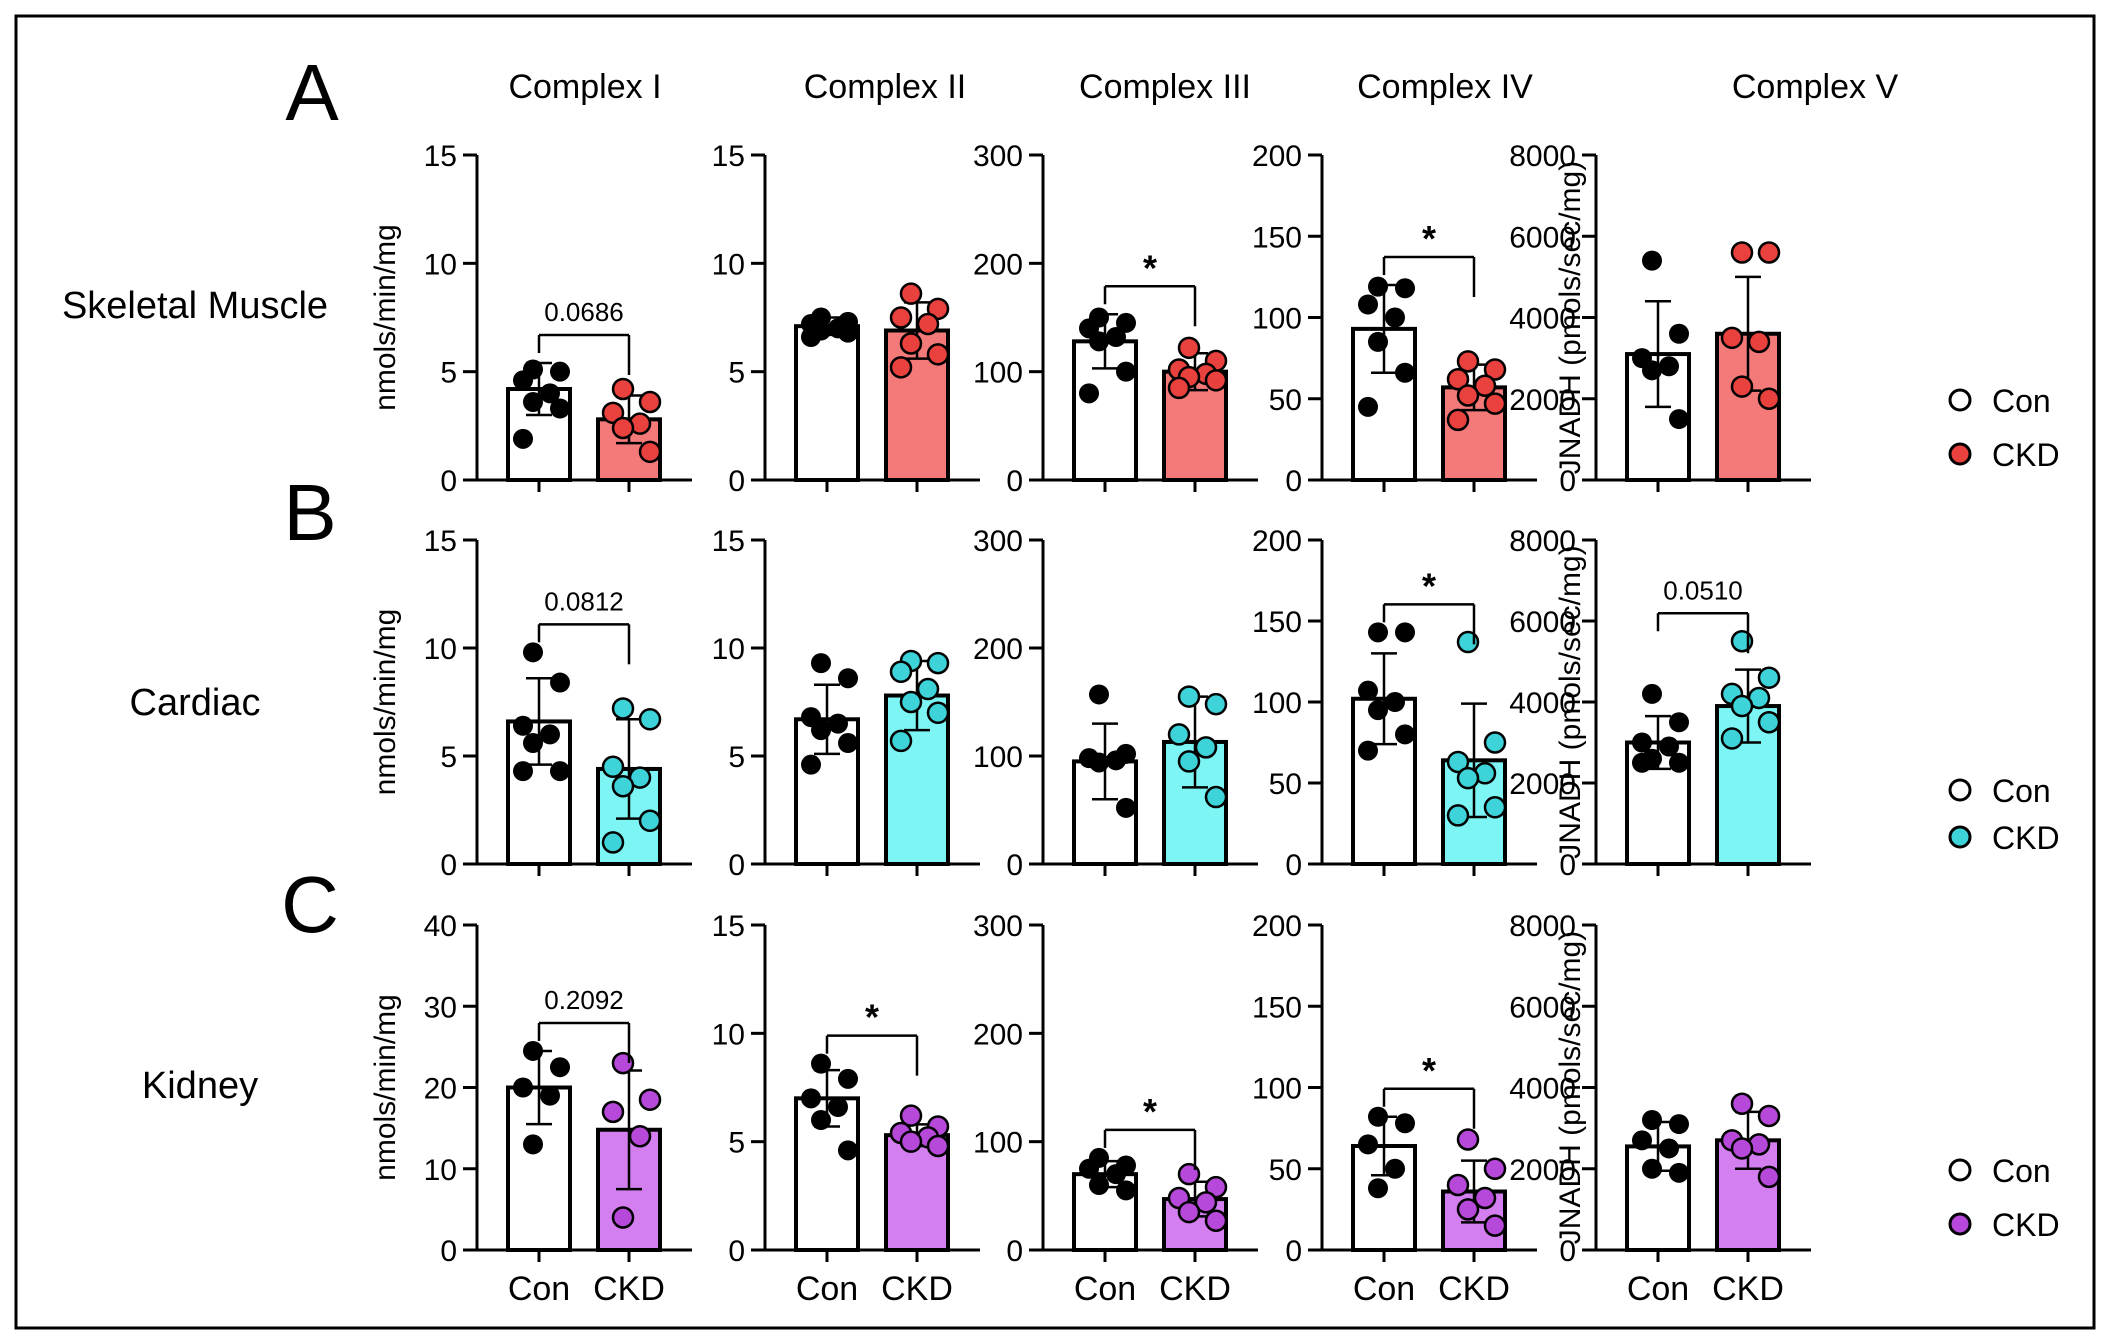 This screenshot has height=1344, width=2110. What do you see at coordinates (1150, 267) in the screenshot?
I see `sig-annotation: *` at bounding box center [1150, 267].